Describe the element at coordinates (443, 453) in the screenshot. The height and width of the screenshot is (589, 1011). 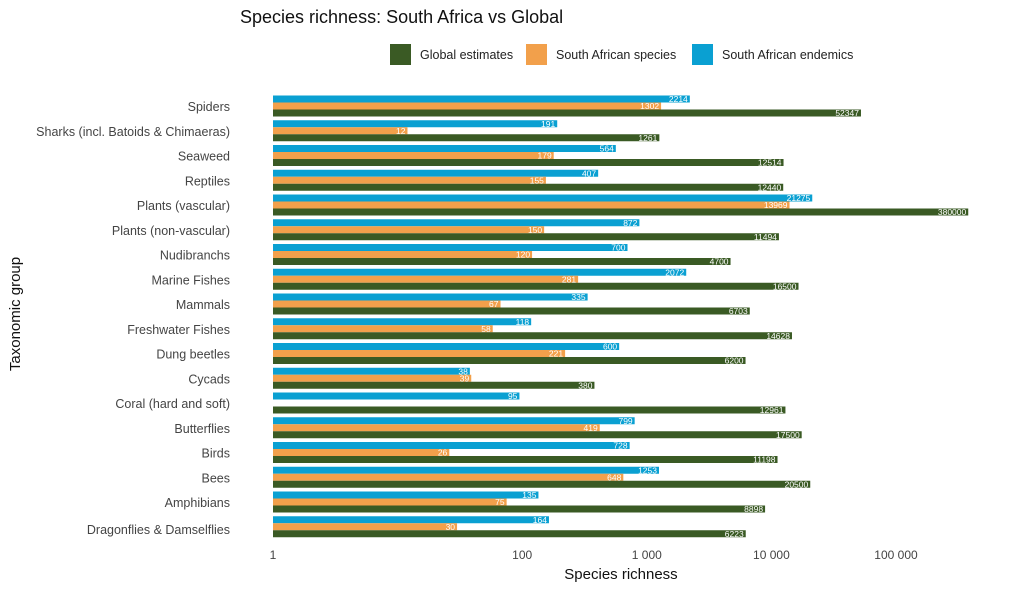
I see `data-label-sa: 26` at that location.